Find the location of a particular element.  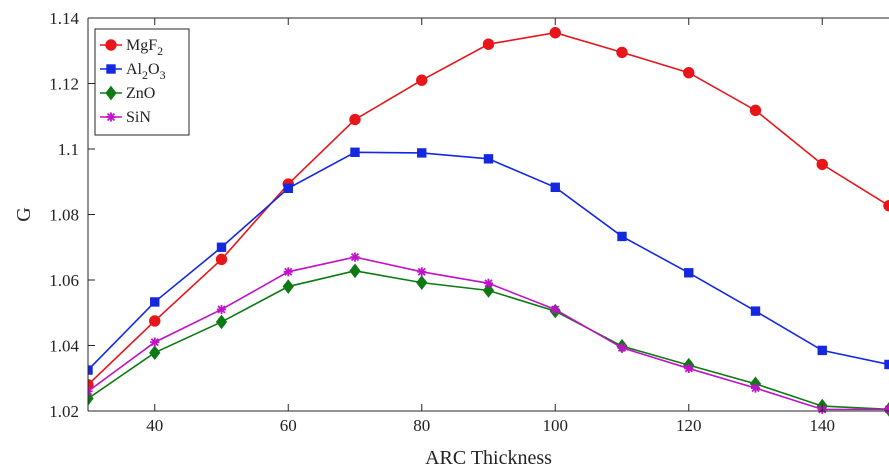

legend-label: SiN is located at coordinates (138, 117).